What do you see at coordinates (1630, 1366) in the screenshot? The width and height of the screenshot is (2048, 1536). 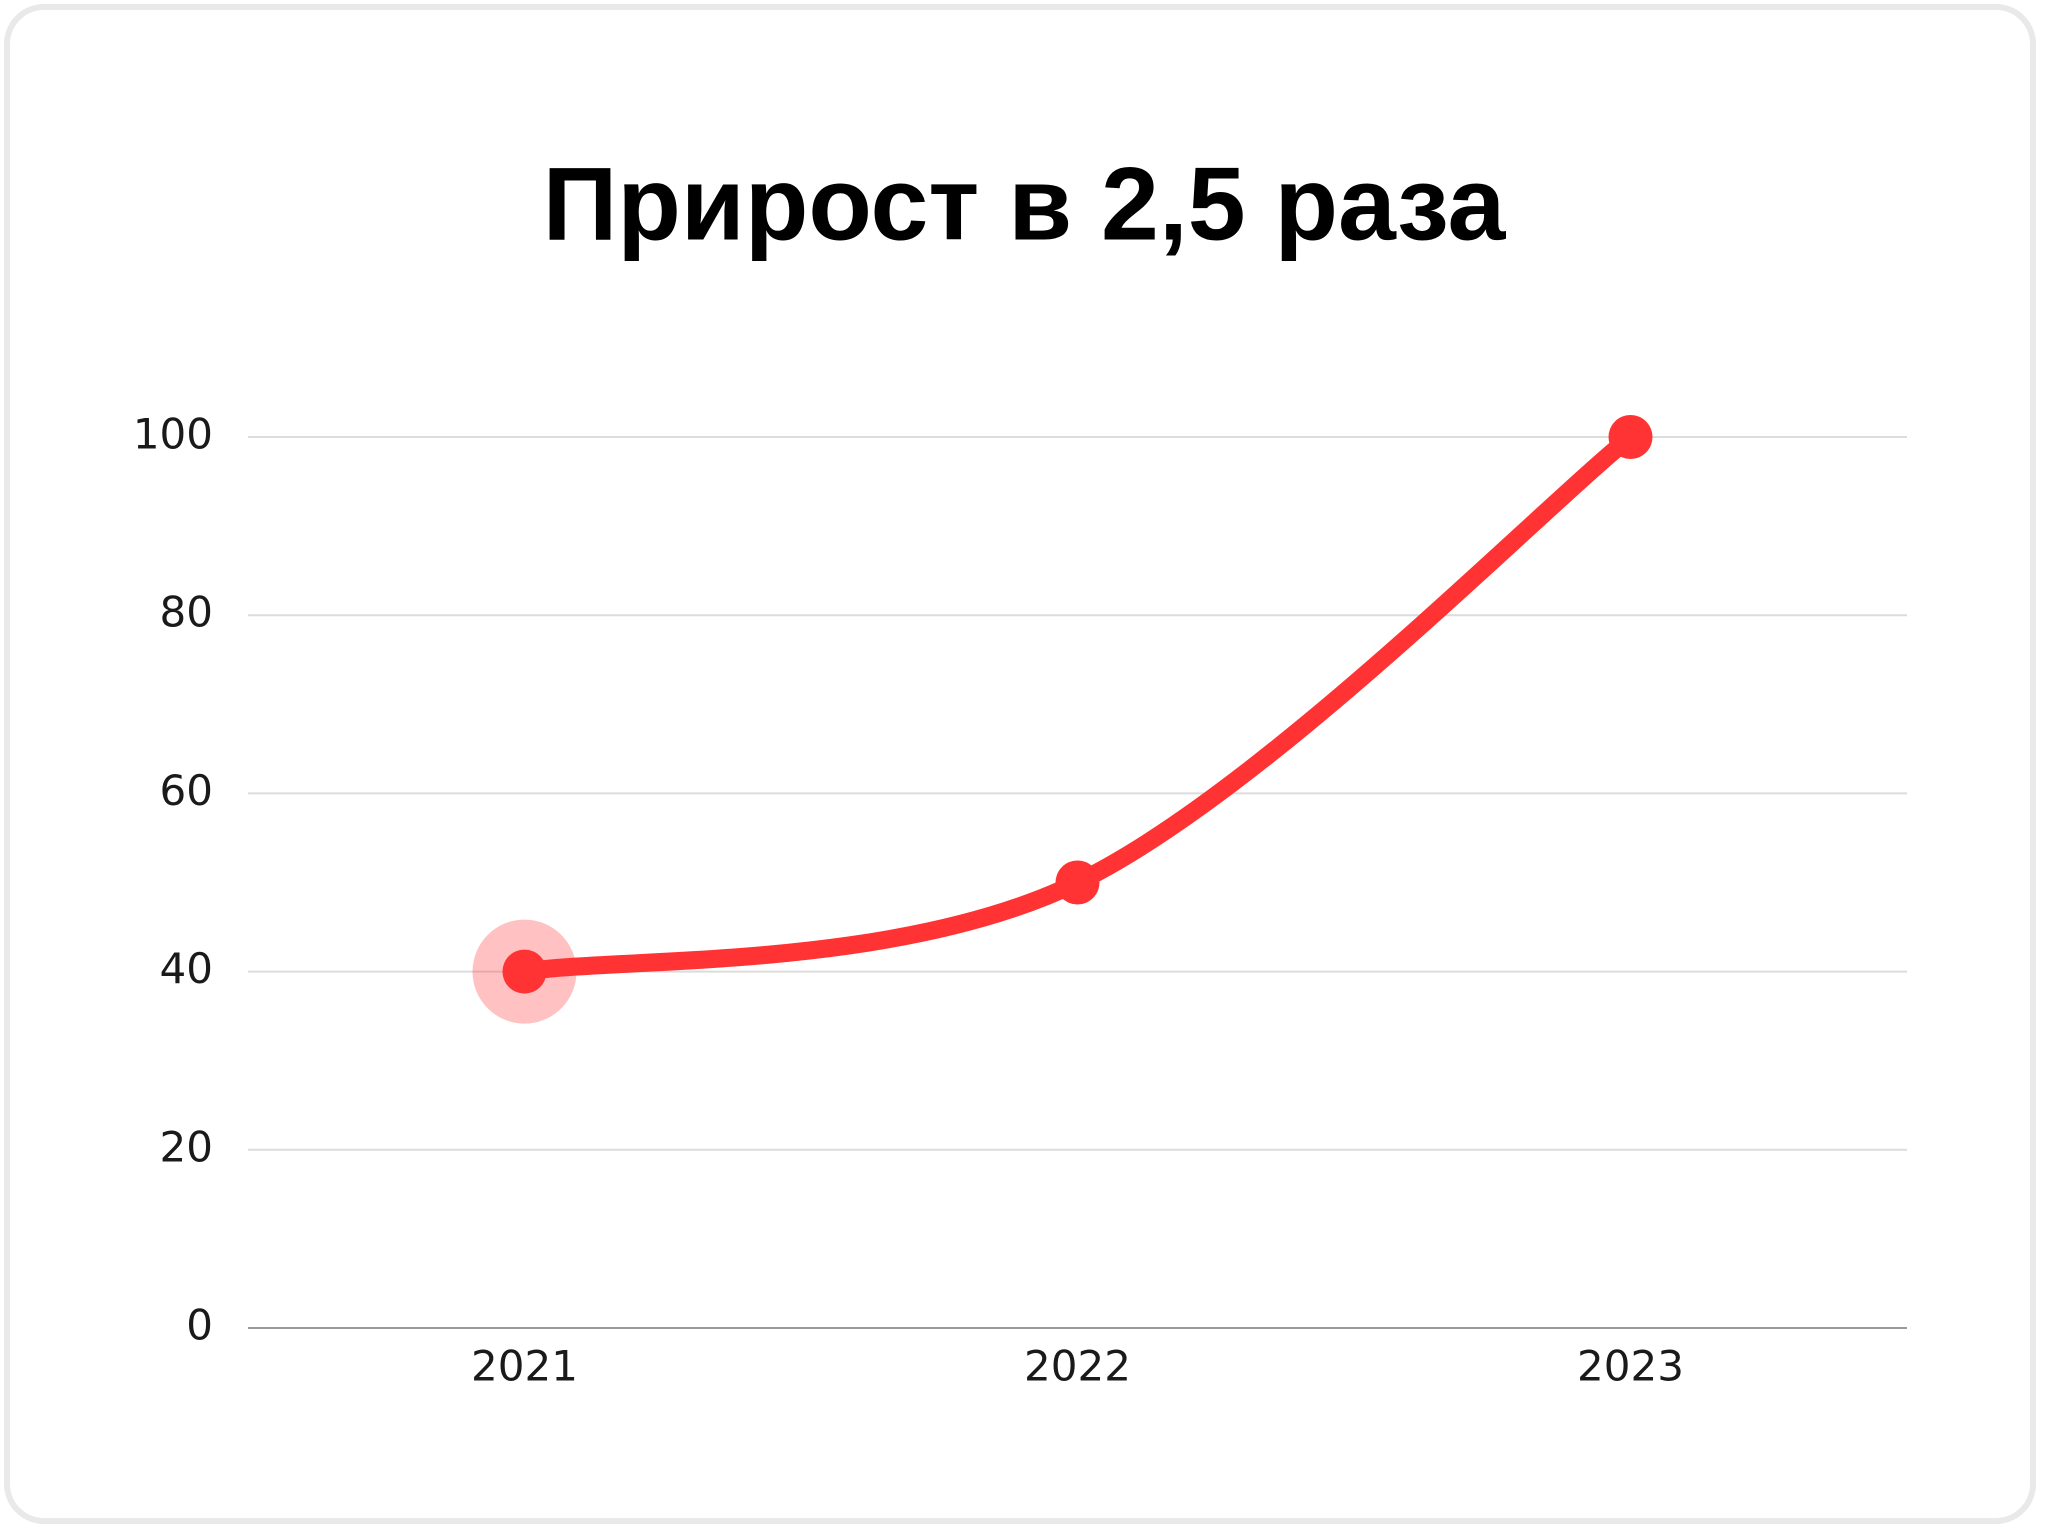 I see `x-tick-label: 2023` at bounding box center [1630, 1366].